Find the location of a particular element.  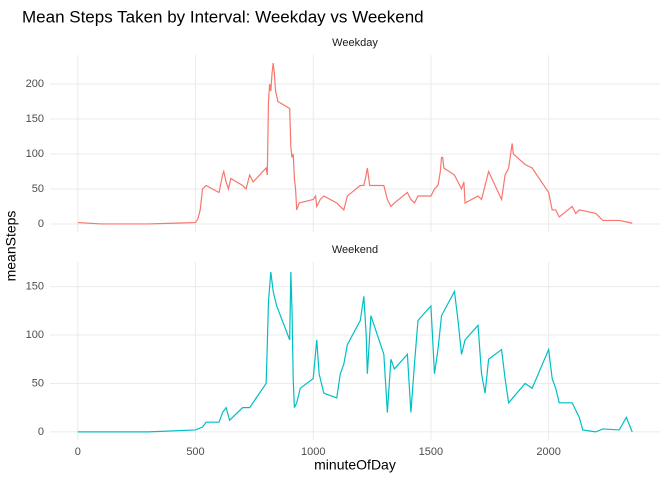

x-axis-label: minuteOfDay is located at coordinates (355, 465).